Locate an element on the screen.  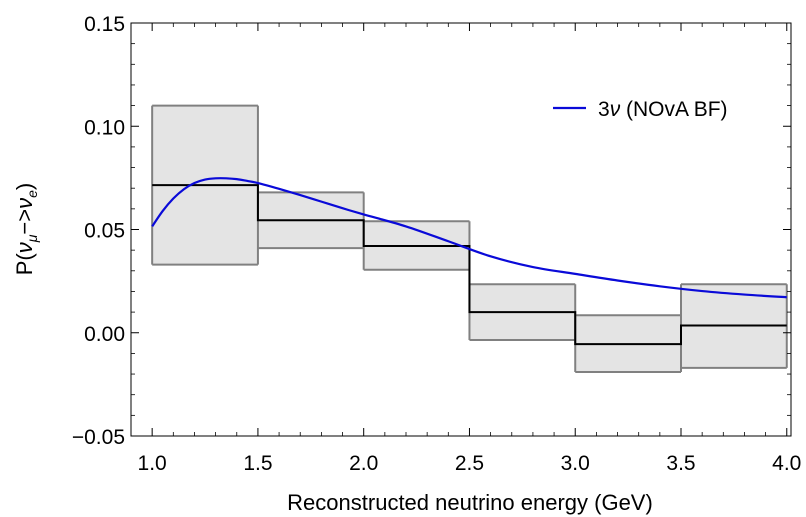
legend: 3ν (NOvA BF) is located at coordinates (640, 109).